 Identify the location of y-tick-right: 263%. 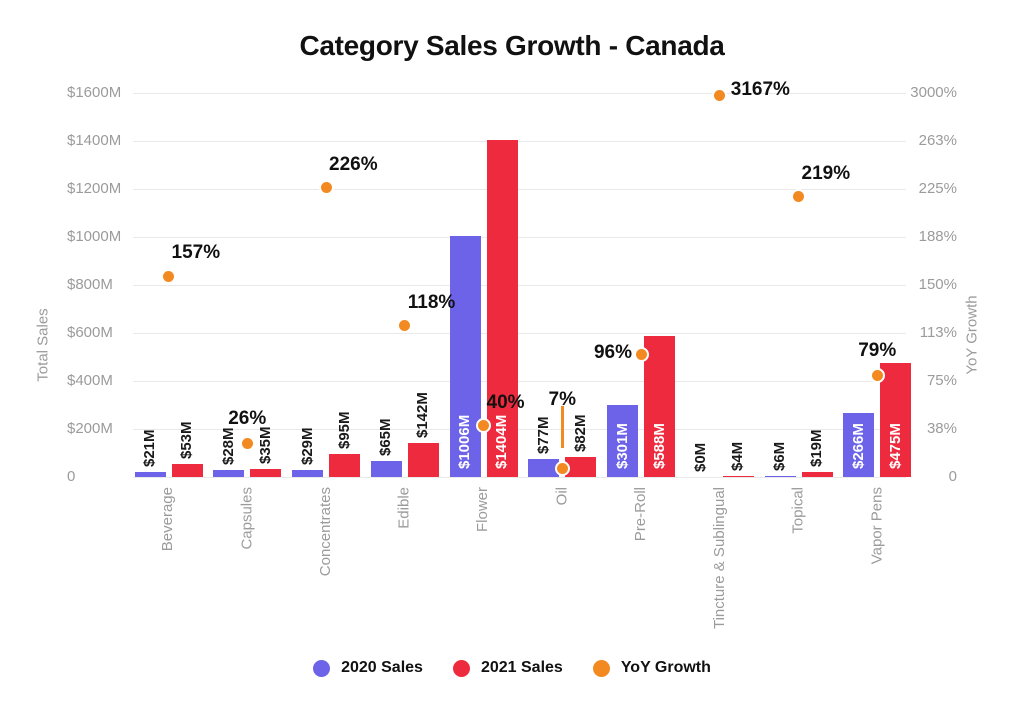
(937, 140).